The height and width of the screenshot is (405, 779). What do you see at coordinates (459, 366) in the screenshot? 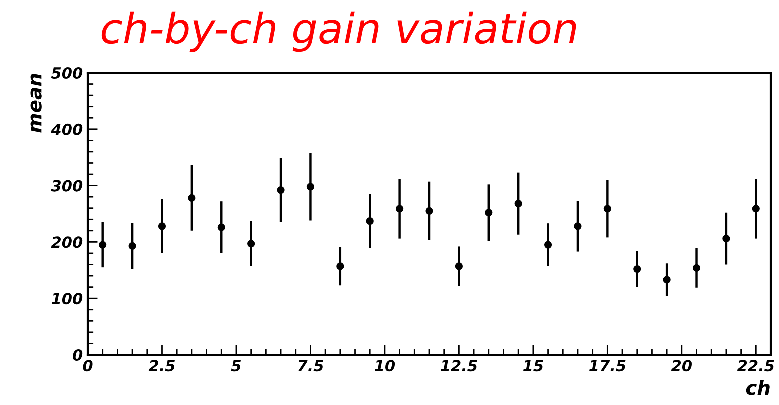
I see `x-tick-label: 12.5` at bounding box center [459, 366].